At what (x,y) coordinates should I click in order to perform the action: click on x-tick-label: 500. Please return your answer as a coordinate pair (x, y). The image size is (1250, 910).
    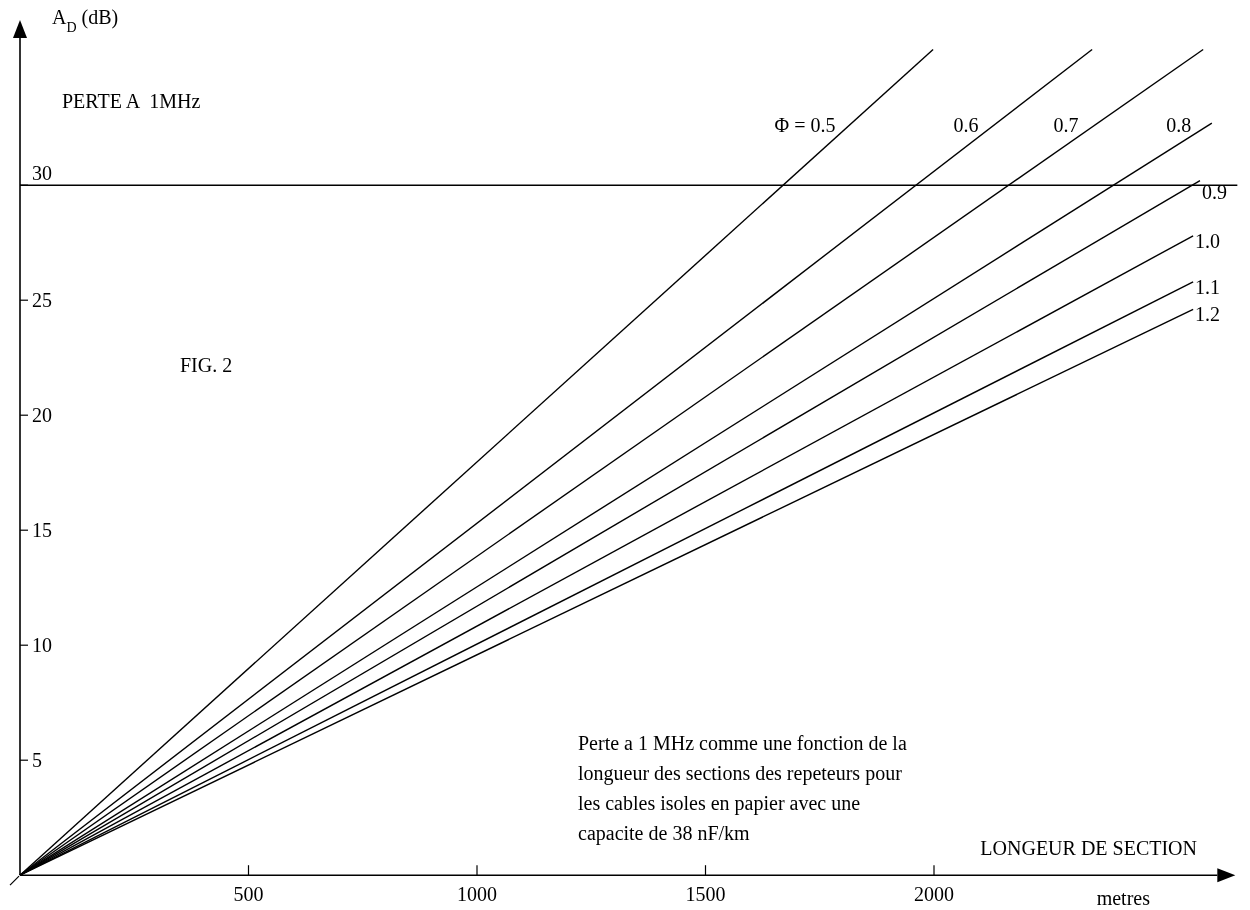
    Looking at the image, I should click on (248, 894).